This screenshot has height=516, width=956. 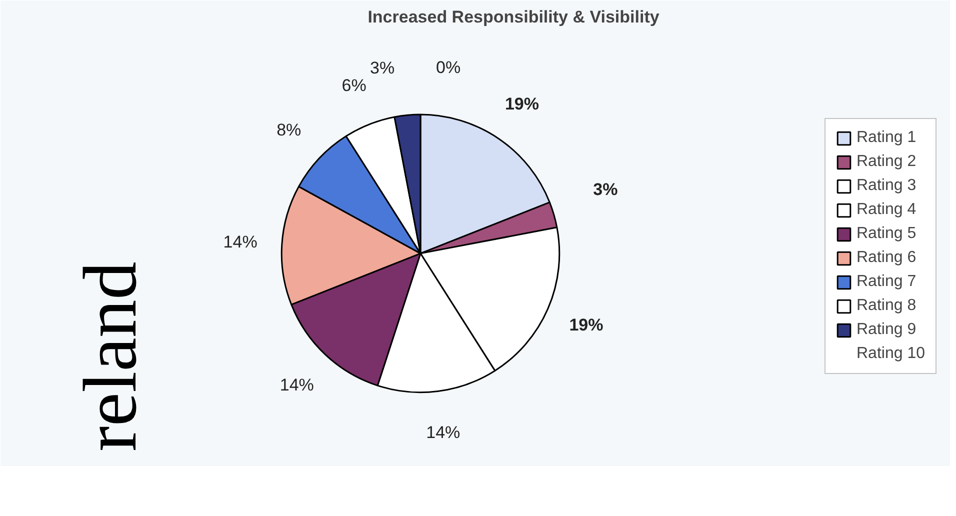 I want to click on data-label: 8%, so click(x=289, y=130).